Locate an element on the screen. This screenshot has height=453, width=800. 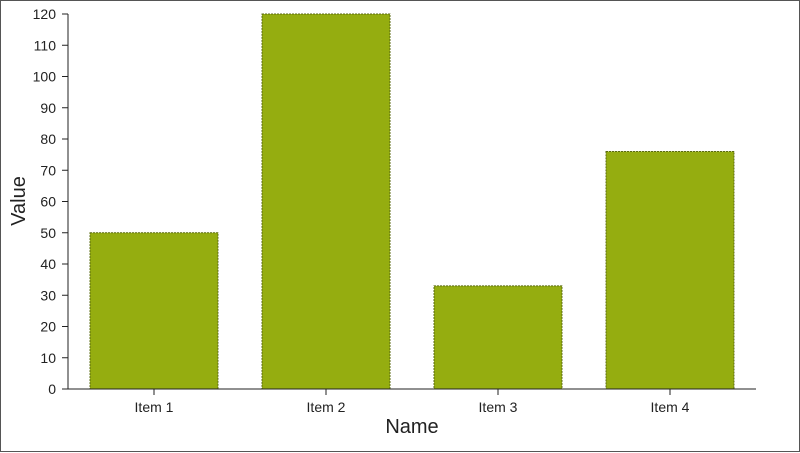
y-tick-label: 70 is located at coordinates (48, 170).